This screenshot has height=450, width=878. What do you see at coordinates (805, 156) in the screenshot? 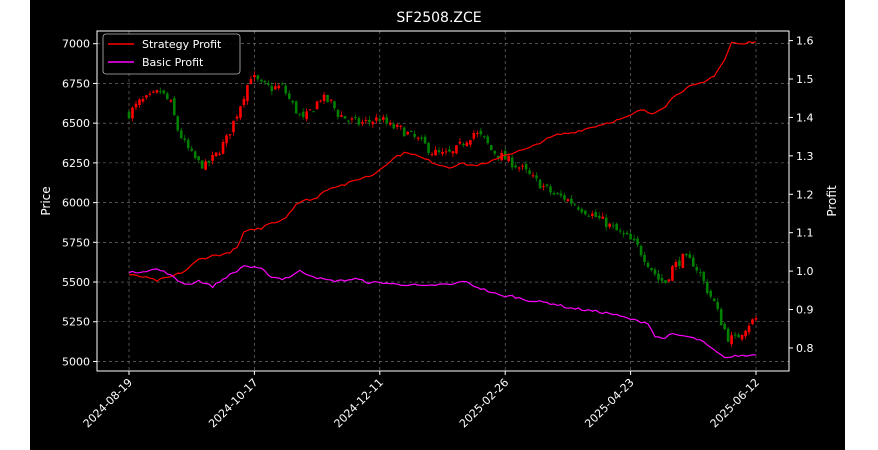
I see `y-tick-right-label: 1.3` at bounding box center [805, 156].